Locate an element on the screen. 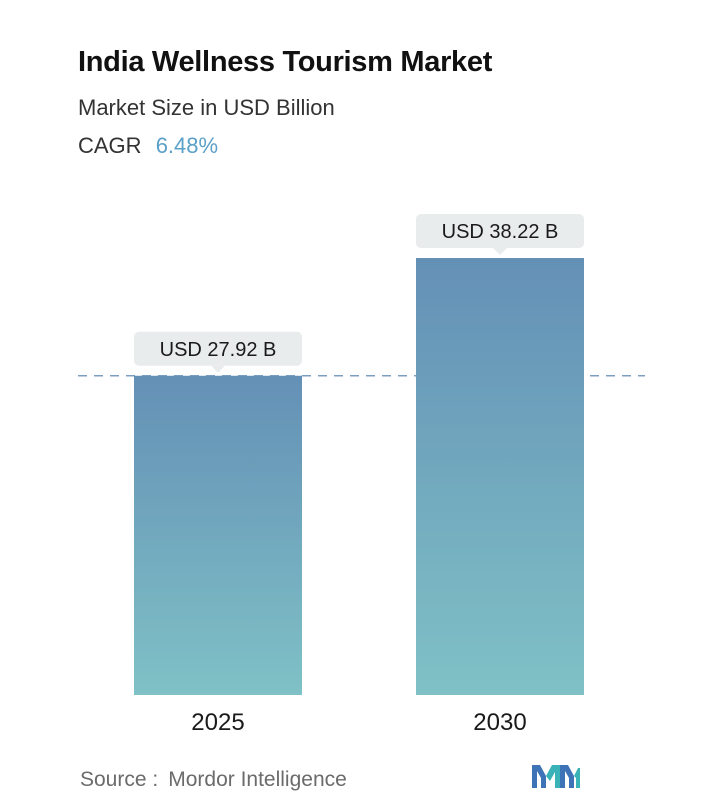 The height and width of the screenshot is (810, 708). source-label: Source : is located at coordinates (119, 779).